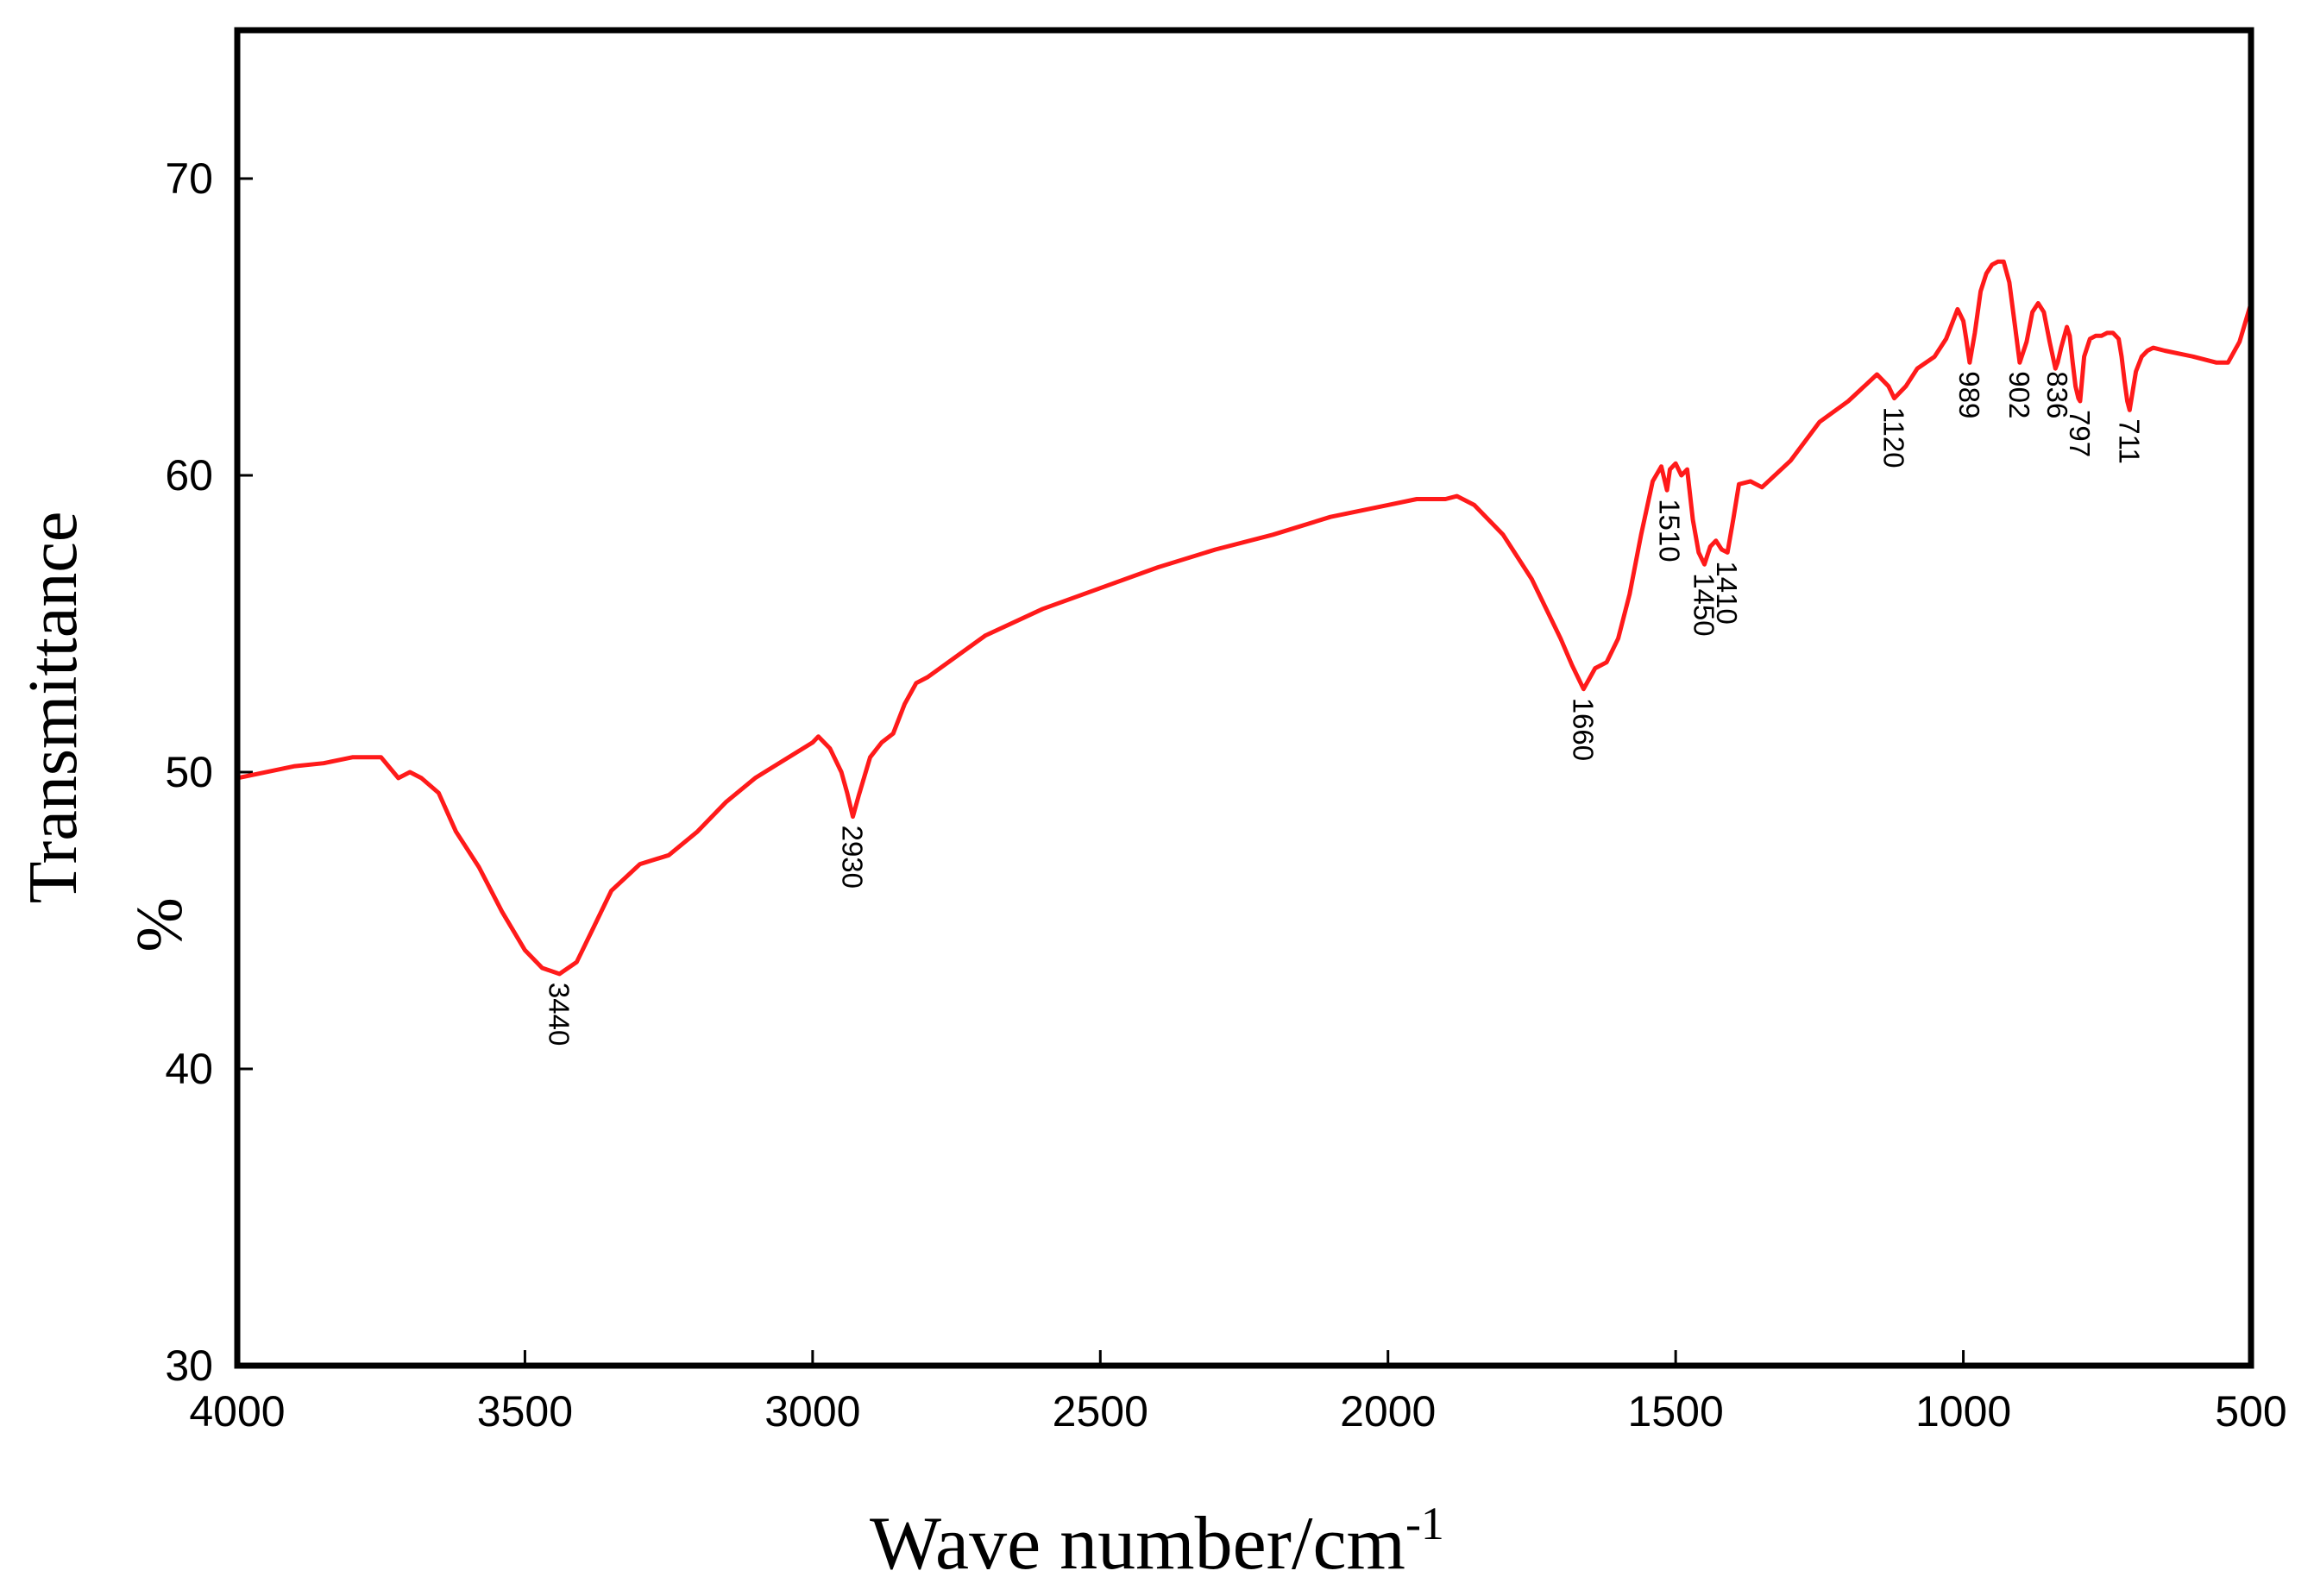  What do you see at coordinates (1704, 604) in the screenshot?
I see `peak-label: 1450` at bounding box center [1704, 604].